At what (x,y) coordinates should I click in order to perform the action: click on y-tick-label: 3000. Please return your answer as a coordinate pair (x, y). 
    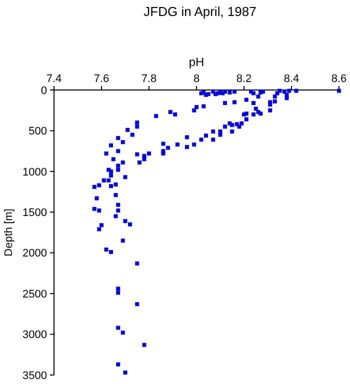
    Looking at the image, I should click on (34, 335).